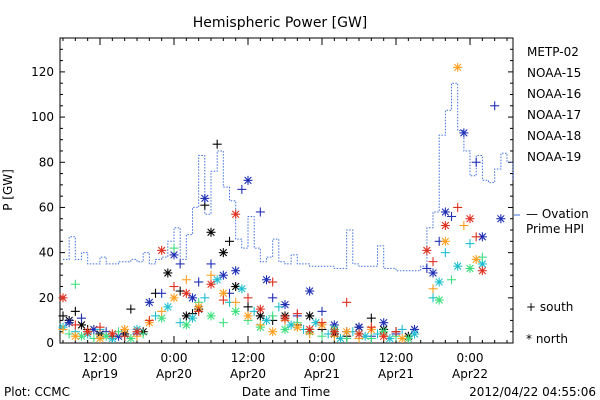  Describe the element at coordinates (554, 115) in the screenshot. I see `legend-entry: NOAA-17` at that location.